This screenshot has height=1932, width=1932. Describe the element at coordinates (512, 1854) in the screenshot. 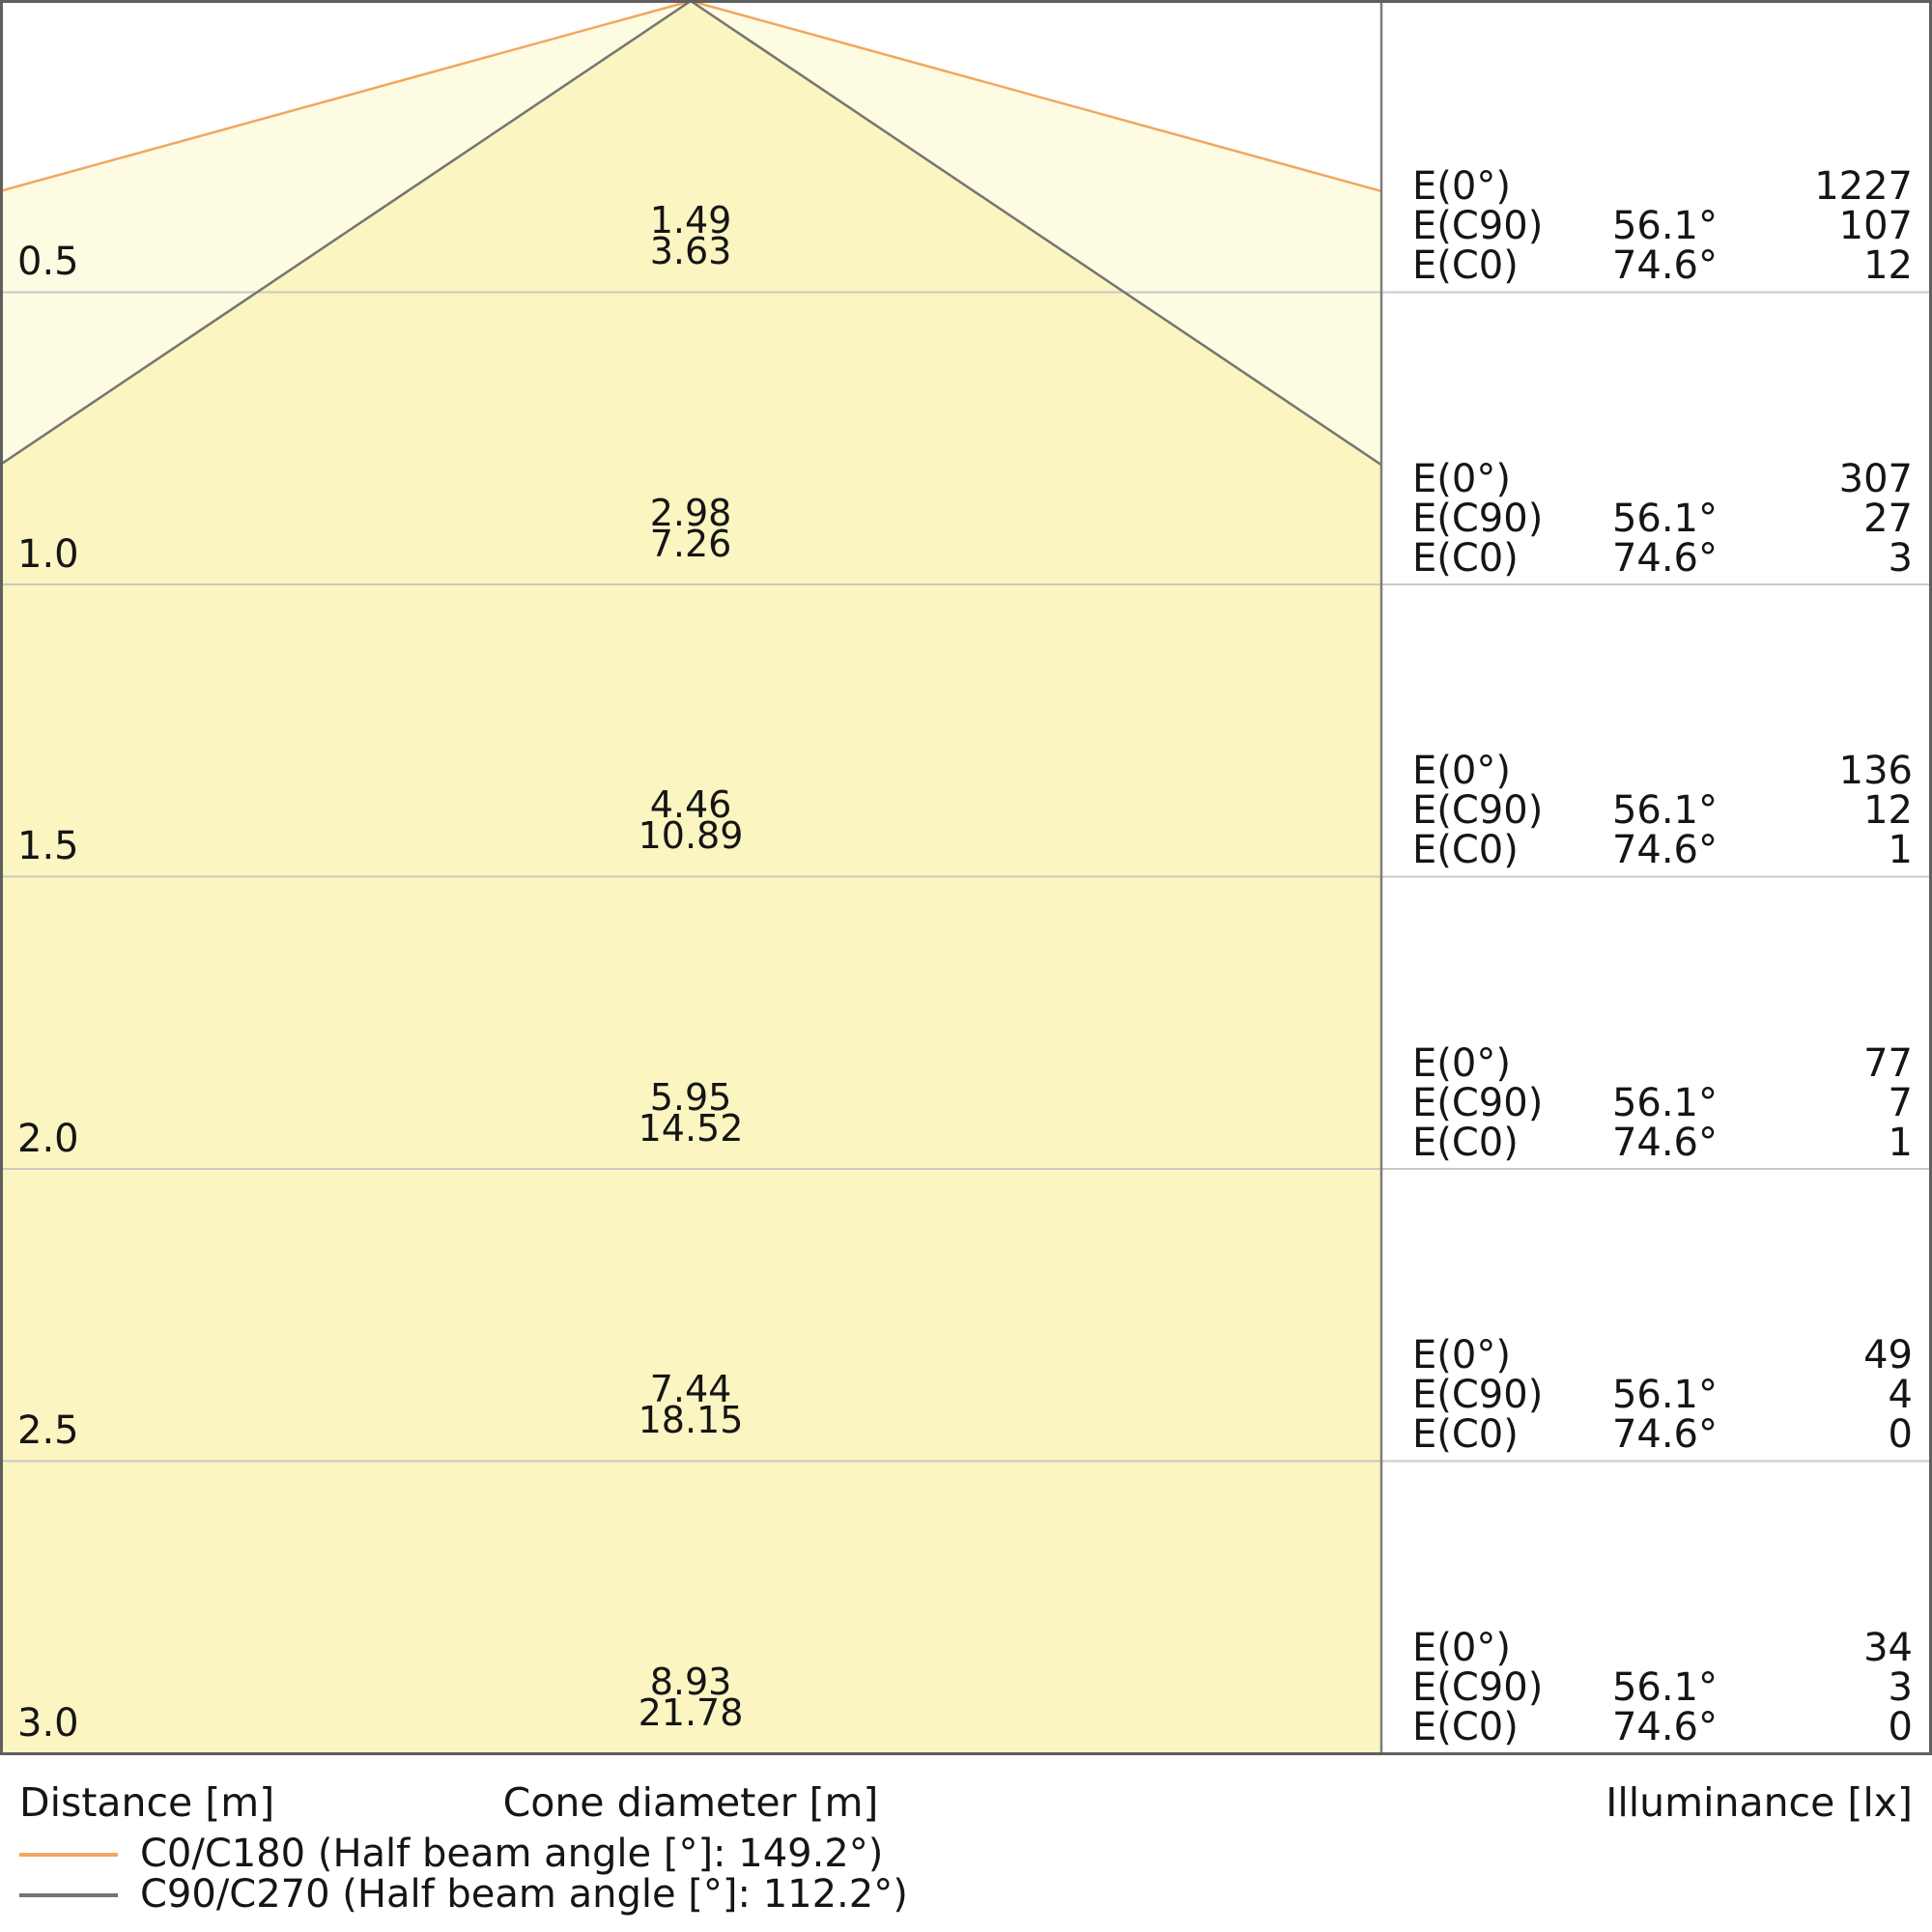

I see `legend-label-c0-c180: C0/C180 (Half beam angle [°]: 149.2°)` at that location.